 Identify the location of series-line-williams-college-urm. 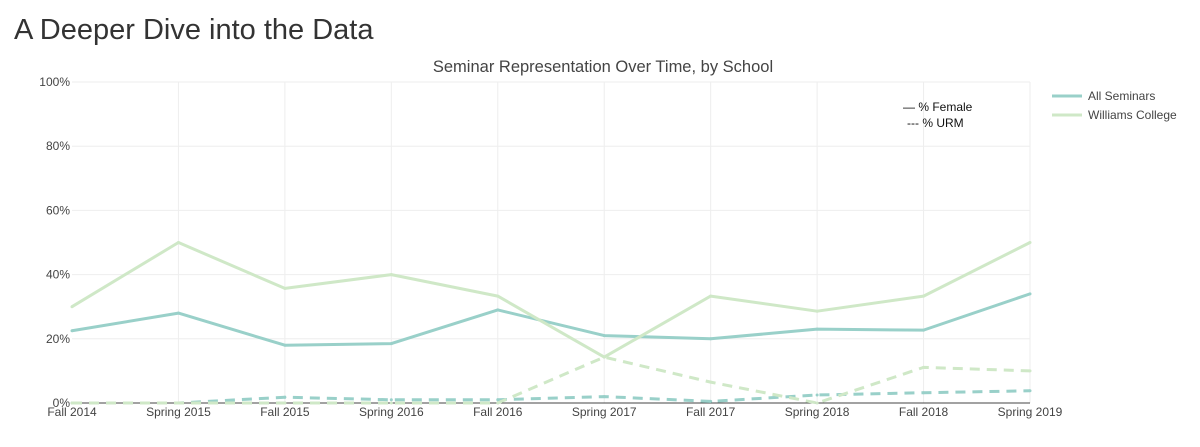
(551, 380).